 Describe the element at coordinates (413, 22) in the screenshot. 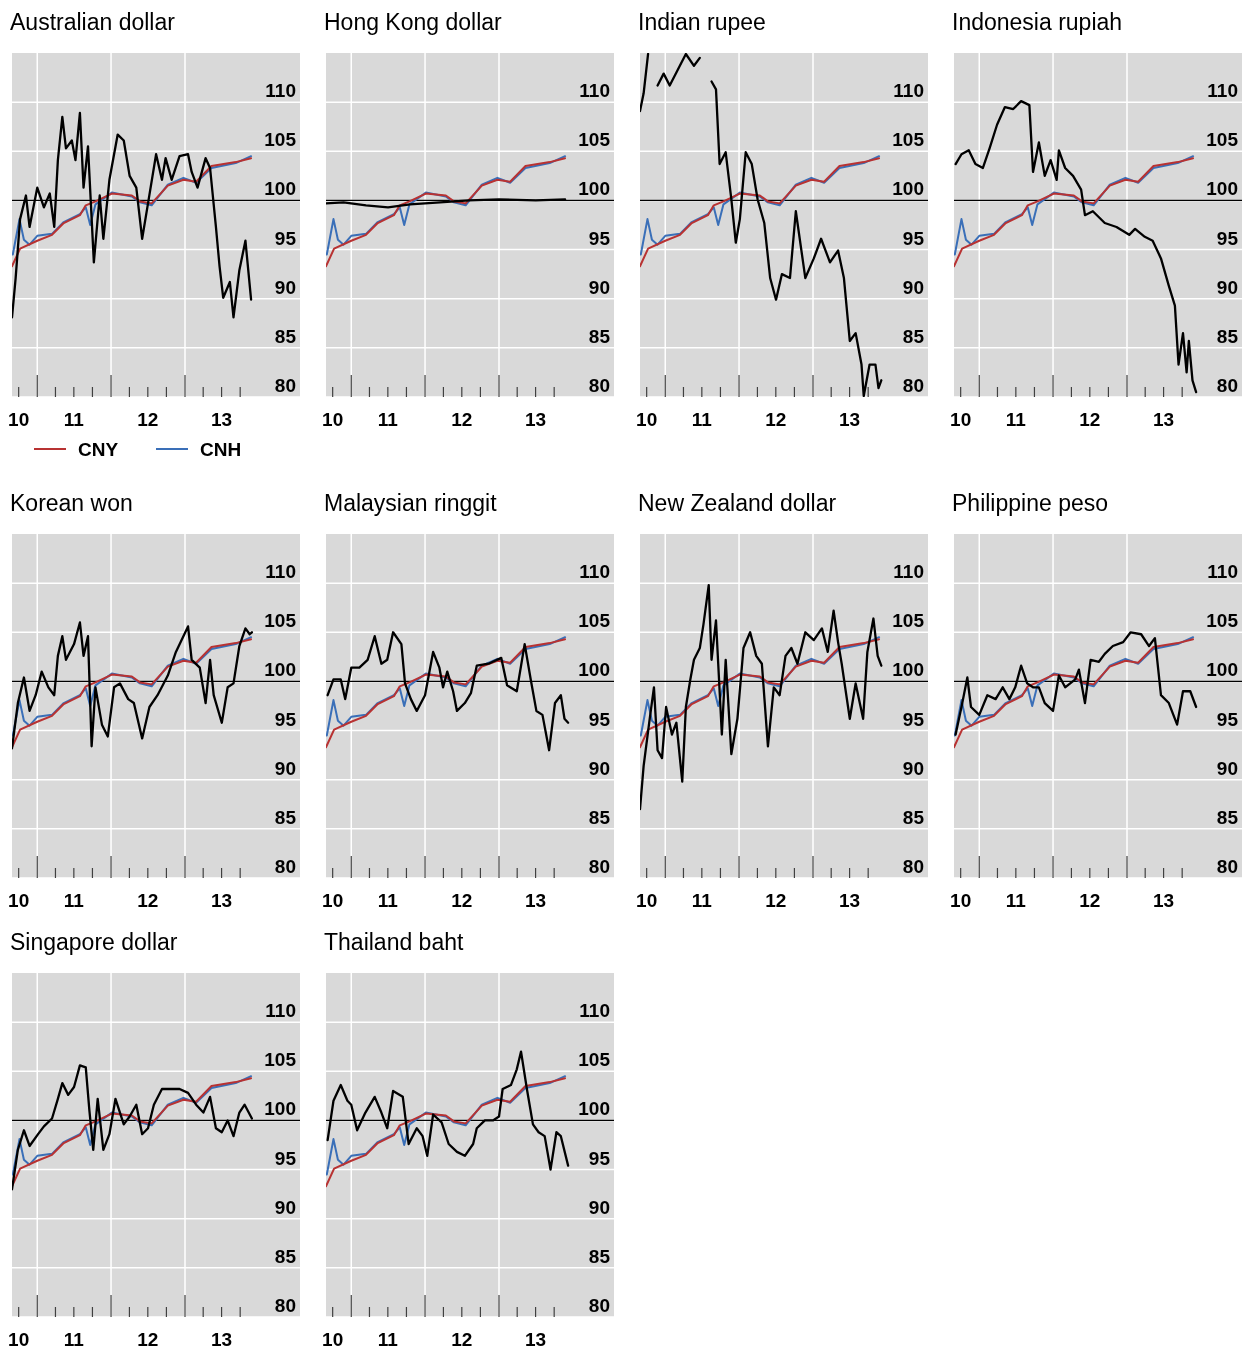

I see `chart-title: Hong Kong dollar` at that location.